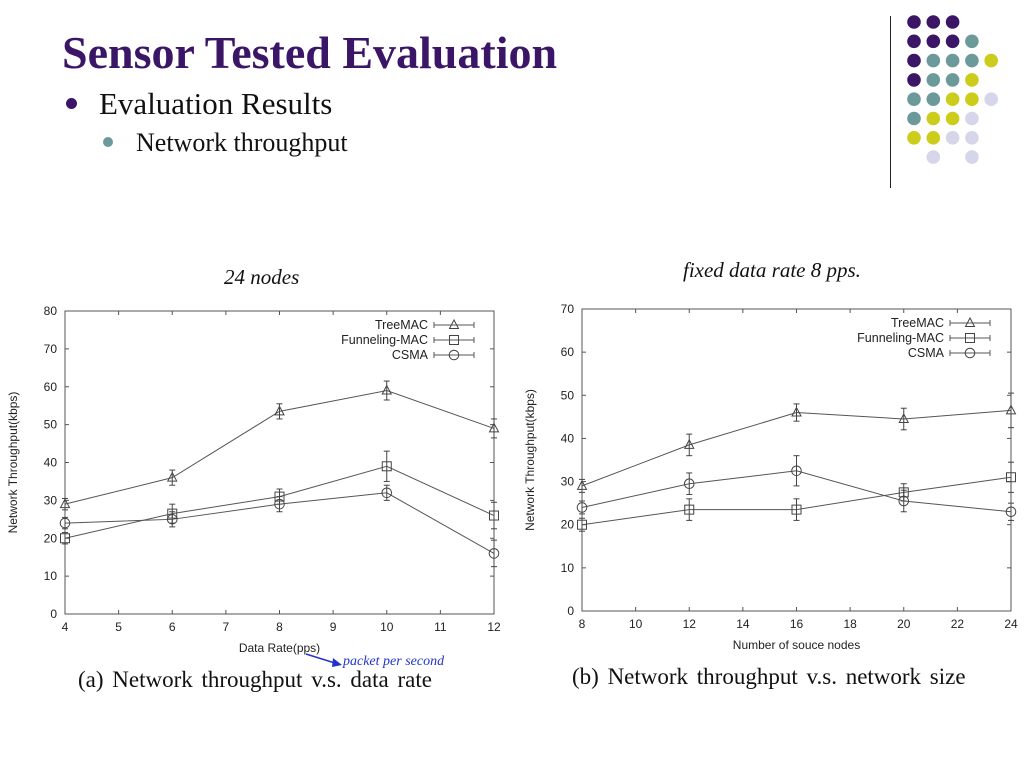 This screenshot has height=768, width=1024. Describe the element at coordinates (401, 325) in the screenshot. I see `legend-label: TreeMAC` at that location.